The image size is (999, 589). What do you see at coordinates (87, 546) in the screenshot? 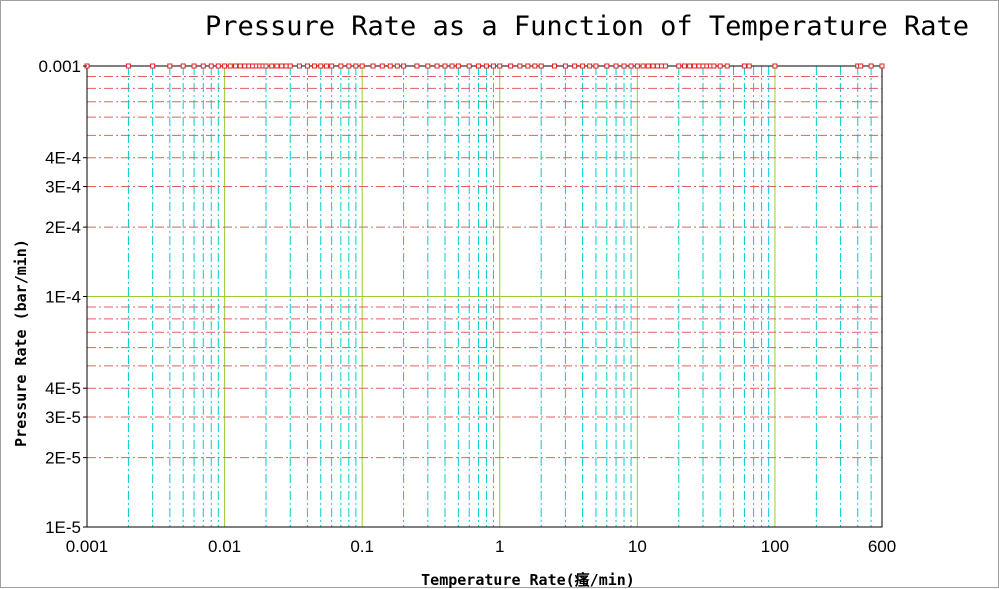
I see `x-tick-label: 0.001` at bounding box center [87, 546].